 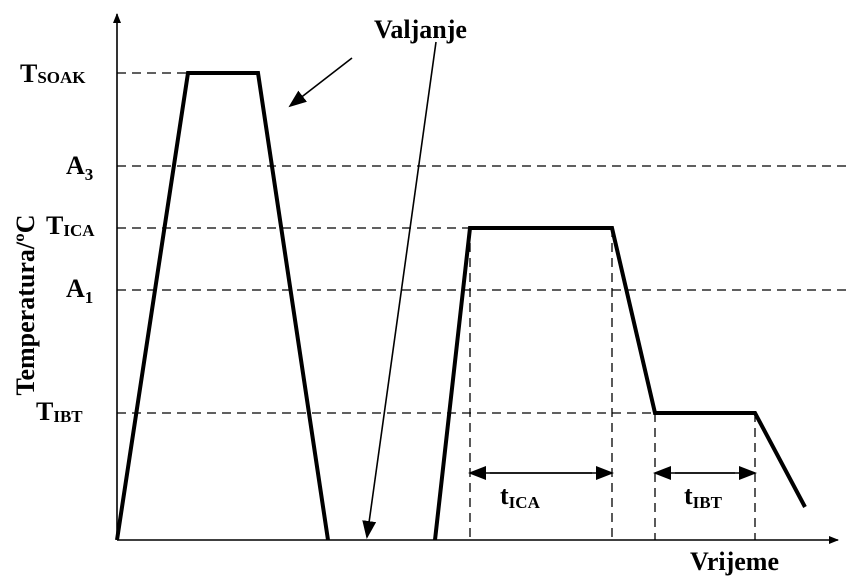 What do you see at coordinates (79, 290) in the screenshot?
I see `level-label: A1` at bounding box center [79, 290].